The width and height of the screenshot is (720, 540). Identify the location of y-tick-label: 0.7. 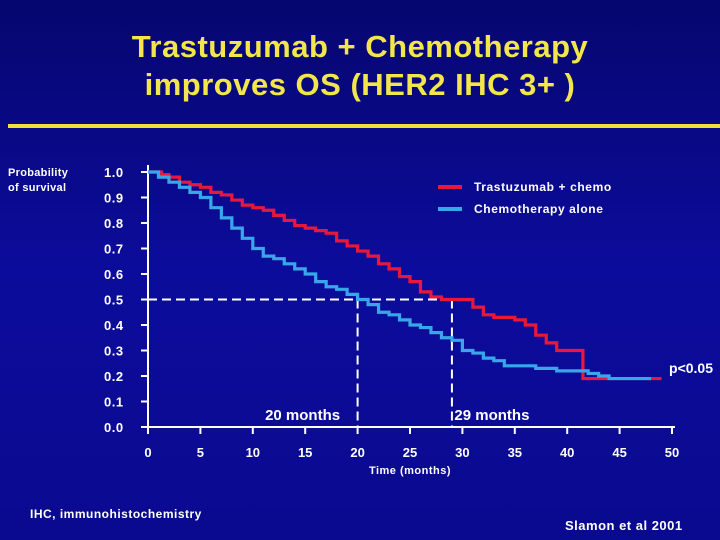
(114, 249).